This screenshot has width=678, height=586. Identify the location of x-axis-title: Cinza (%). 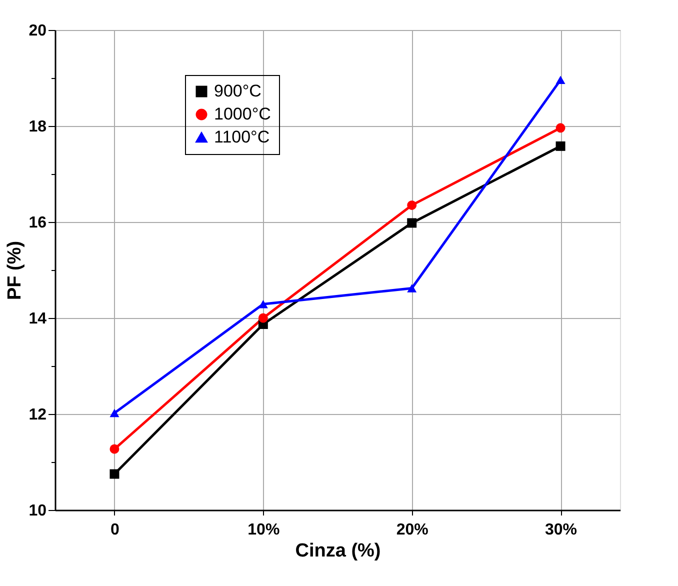
(338, 551).